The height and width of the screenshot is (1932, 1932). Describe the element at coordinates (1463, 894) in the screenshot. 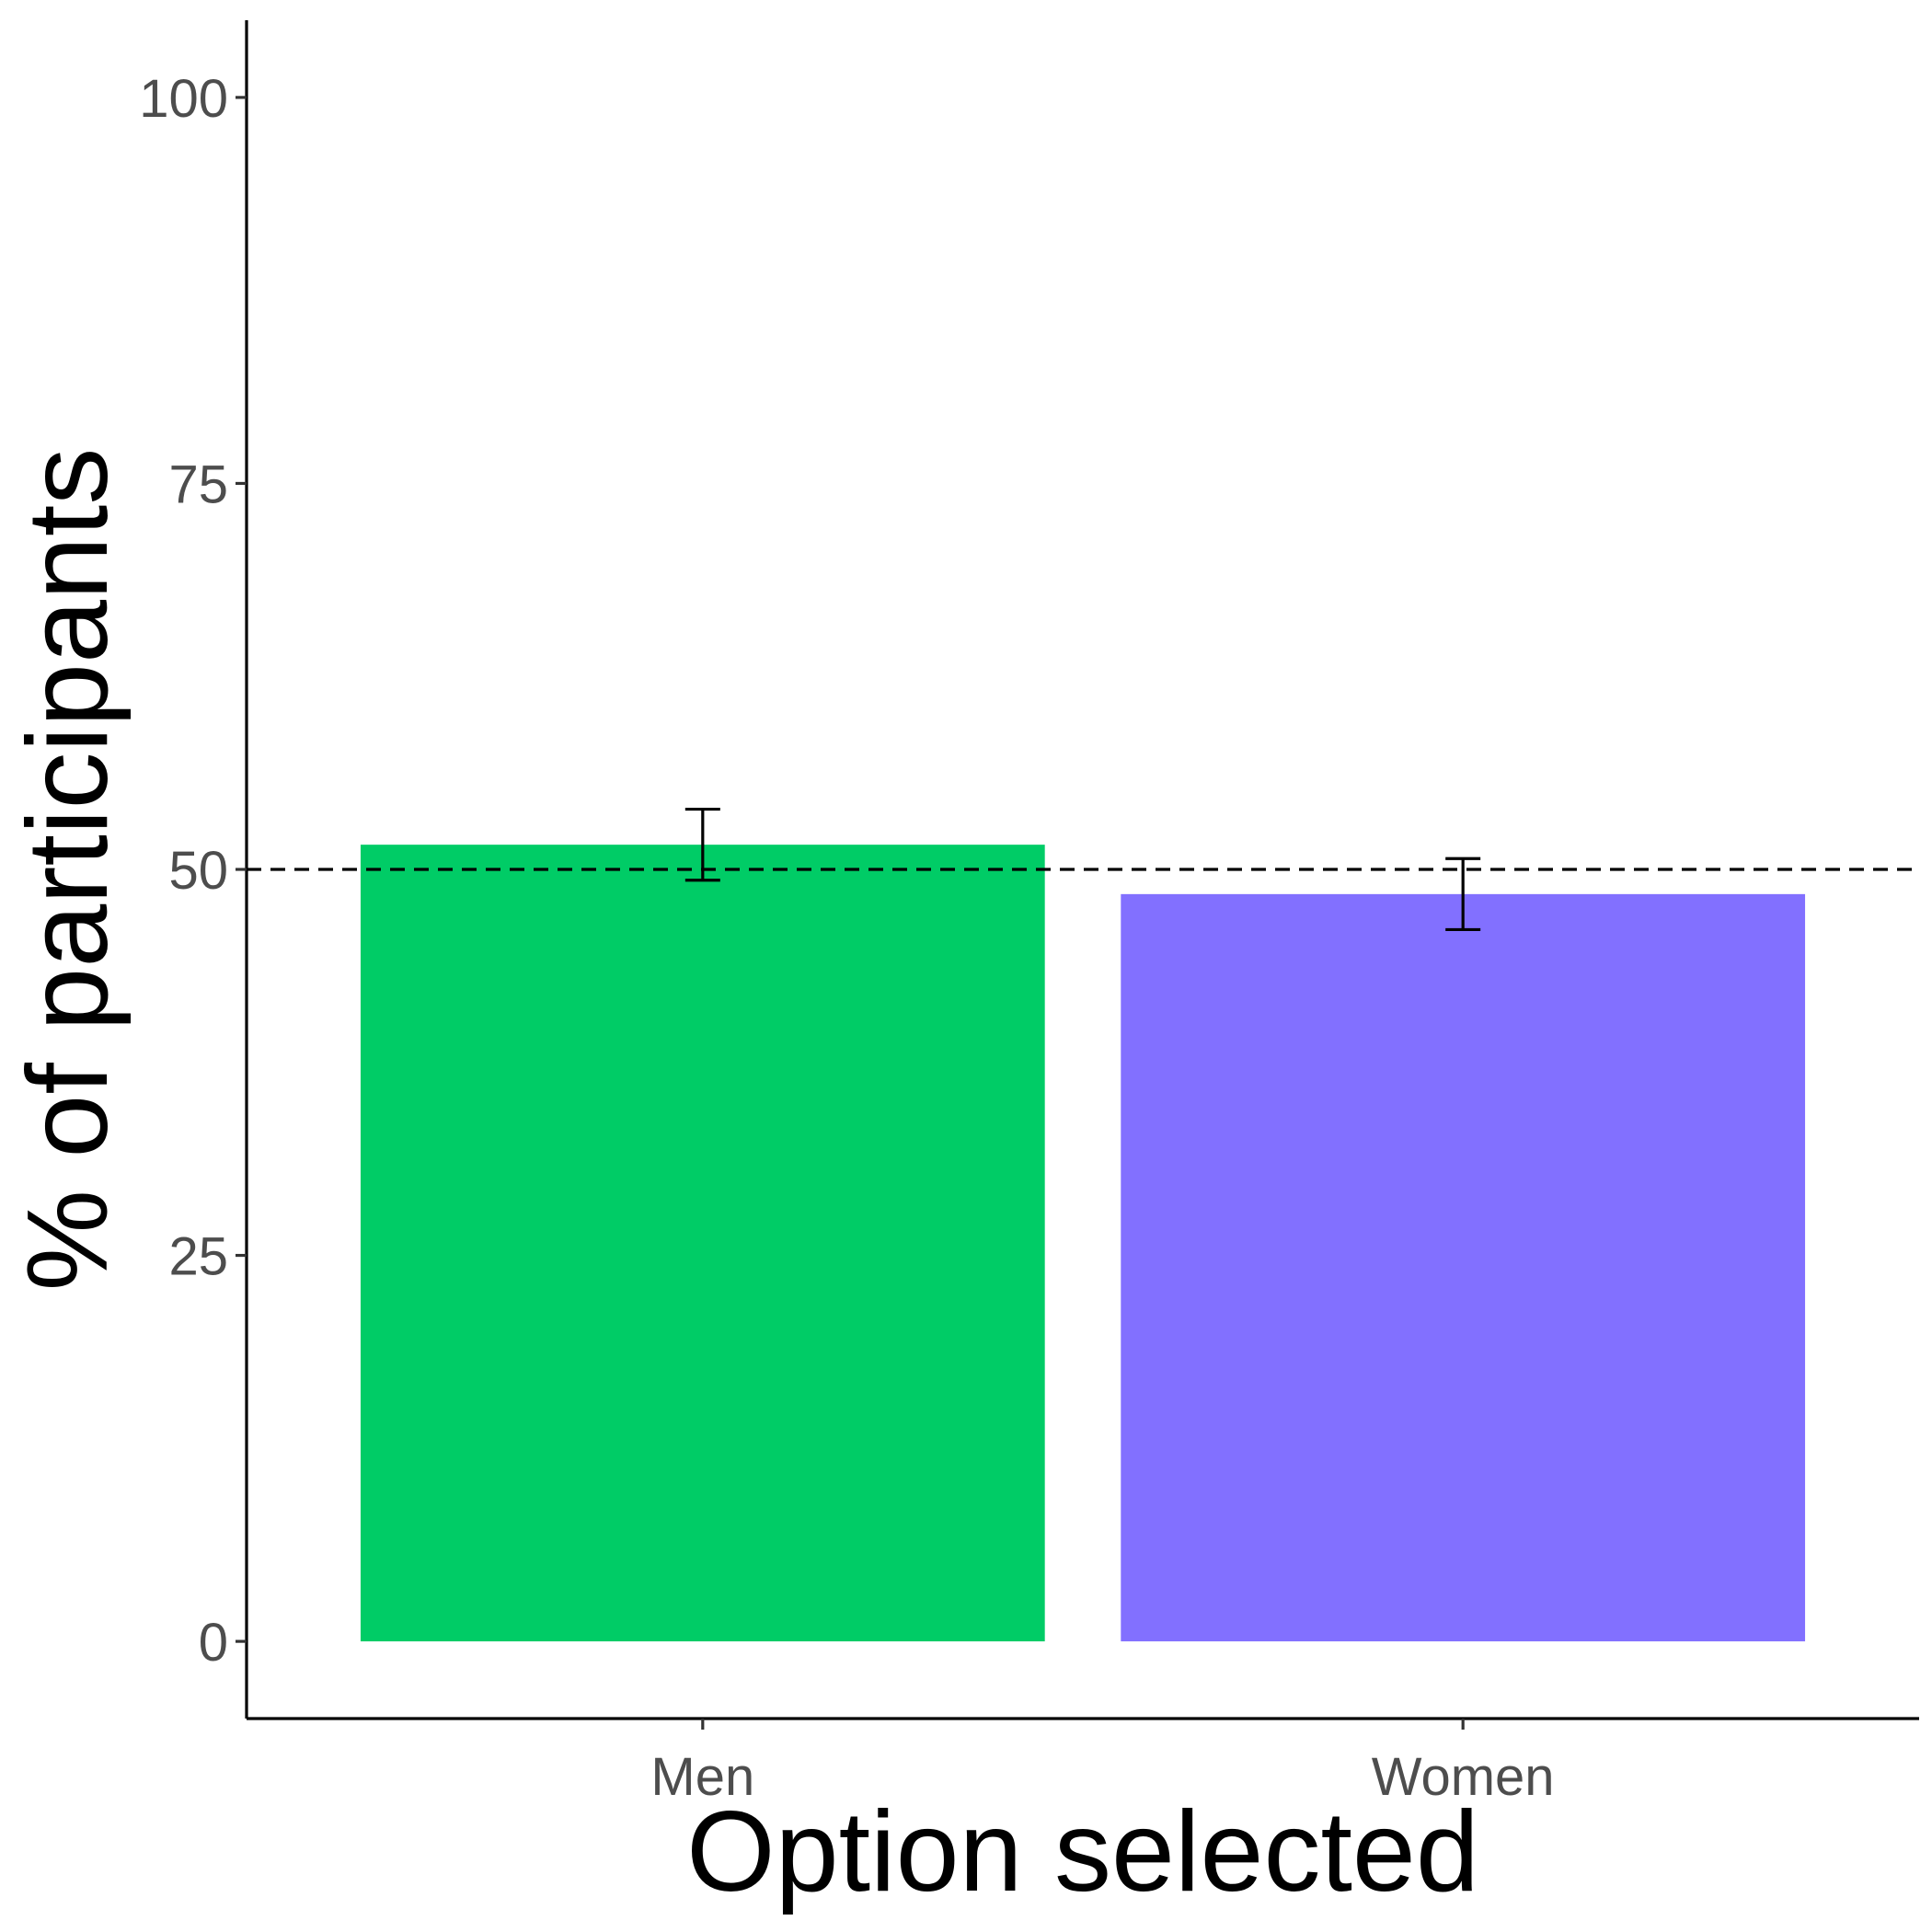

I see `error-bar-women` at that location.